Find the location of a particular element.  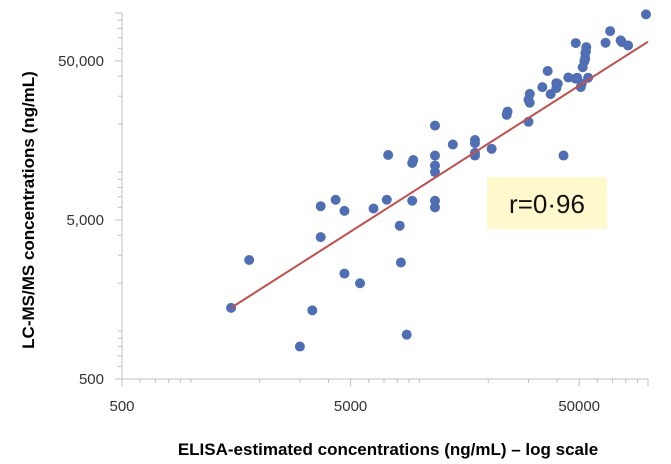

y-tick-label-1: 5,000 is located at coordinates (85, 220).